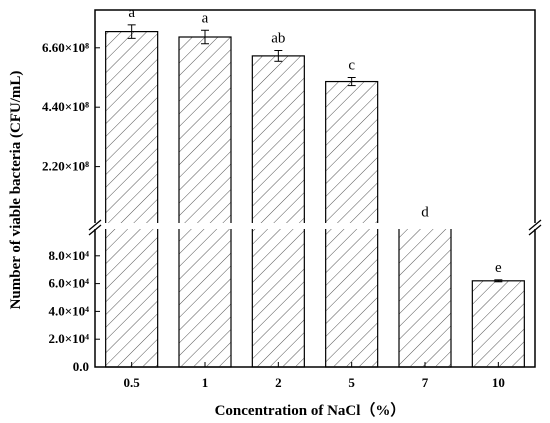 This screenshot has height=423, width=550. What do you see at coordinates (95, 230) in the screenshot?
I see `axis-break-left-lower` at bounding box center [95, 230].